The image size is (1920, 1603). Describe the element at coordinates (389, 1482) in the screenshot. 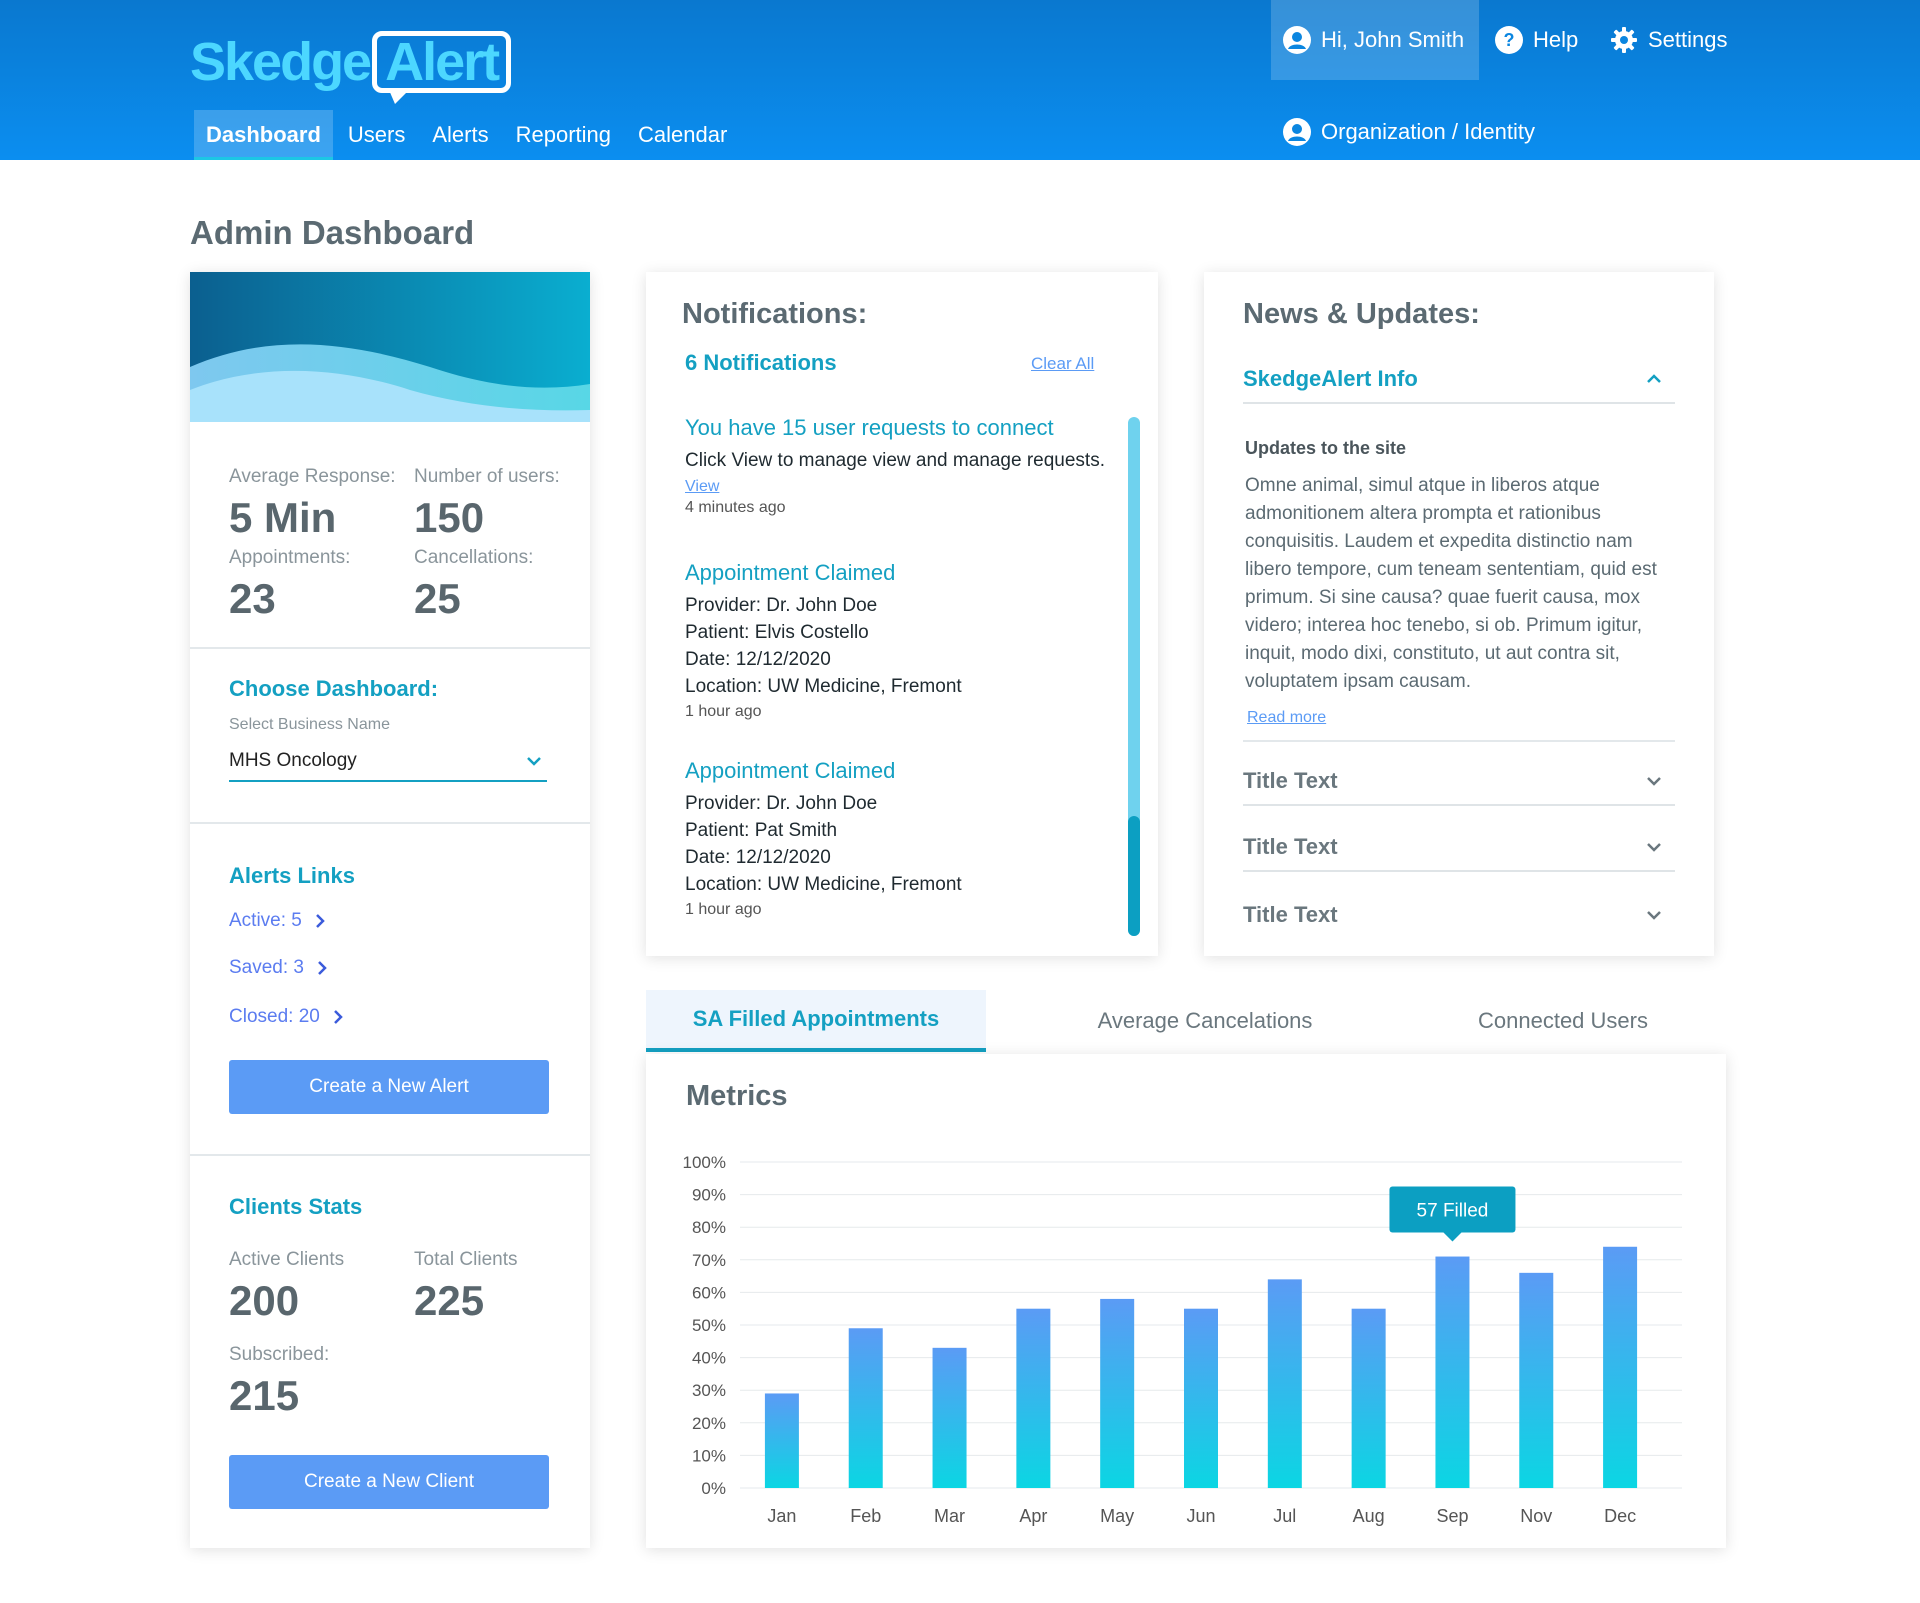

I see `create-client-button: Create a New Client` at that location.